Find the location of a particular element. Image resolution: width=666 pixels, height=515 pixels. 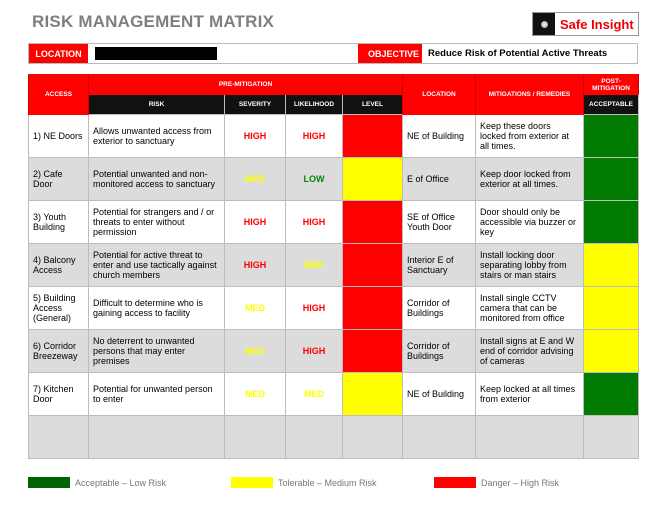

location-cell: SE of Office Youth Door is located at coordinates (439, 222).